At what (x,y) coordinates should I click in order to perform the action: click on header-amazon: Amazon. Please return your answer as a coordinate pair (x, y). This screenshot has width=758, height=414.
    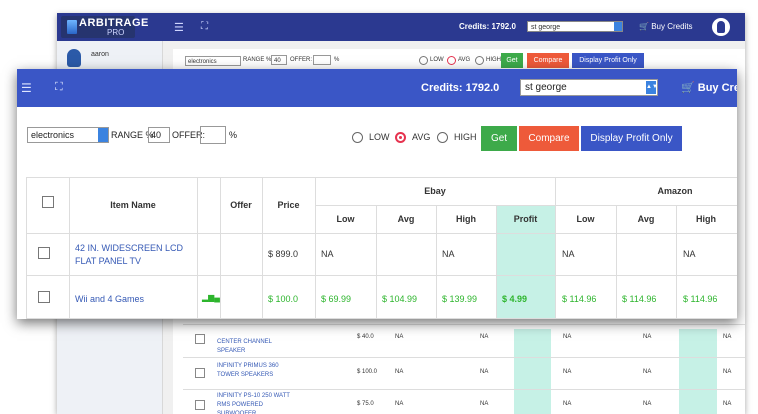
    Looking at the image, I should click on (675, 191).